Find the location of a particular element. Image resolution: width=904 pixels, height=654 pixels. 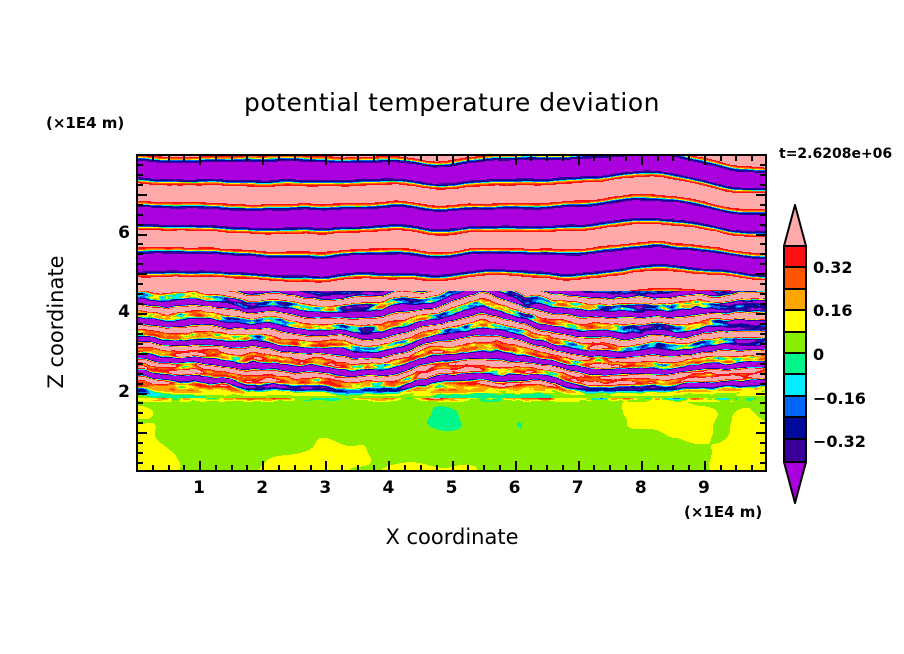

colorbar: 0.32 0.16 0 −0.16 −0.32 is located at coordinates (824, 354).